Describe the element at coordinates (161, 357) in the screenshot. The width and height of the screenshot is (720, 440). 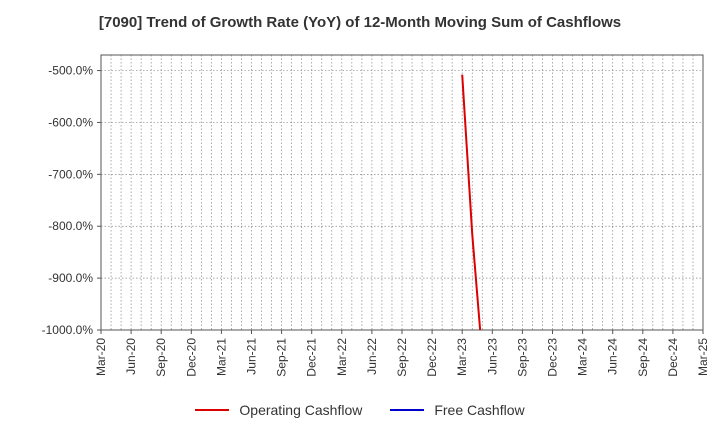
I see `x-tick-label: Sep-20` at that location.